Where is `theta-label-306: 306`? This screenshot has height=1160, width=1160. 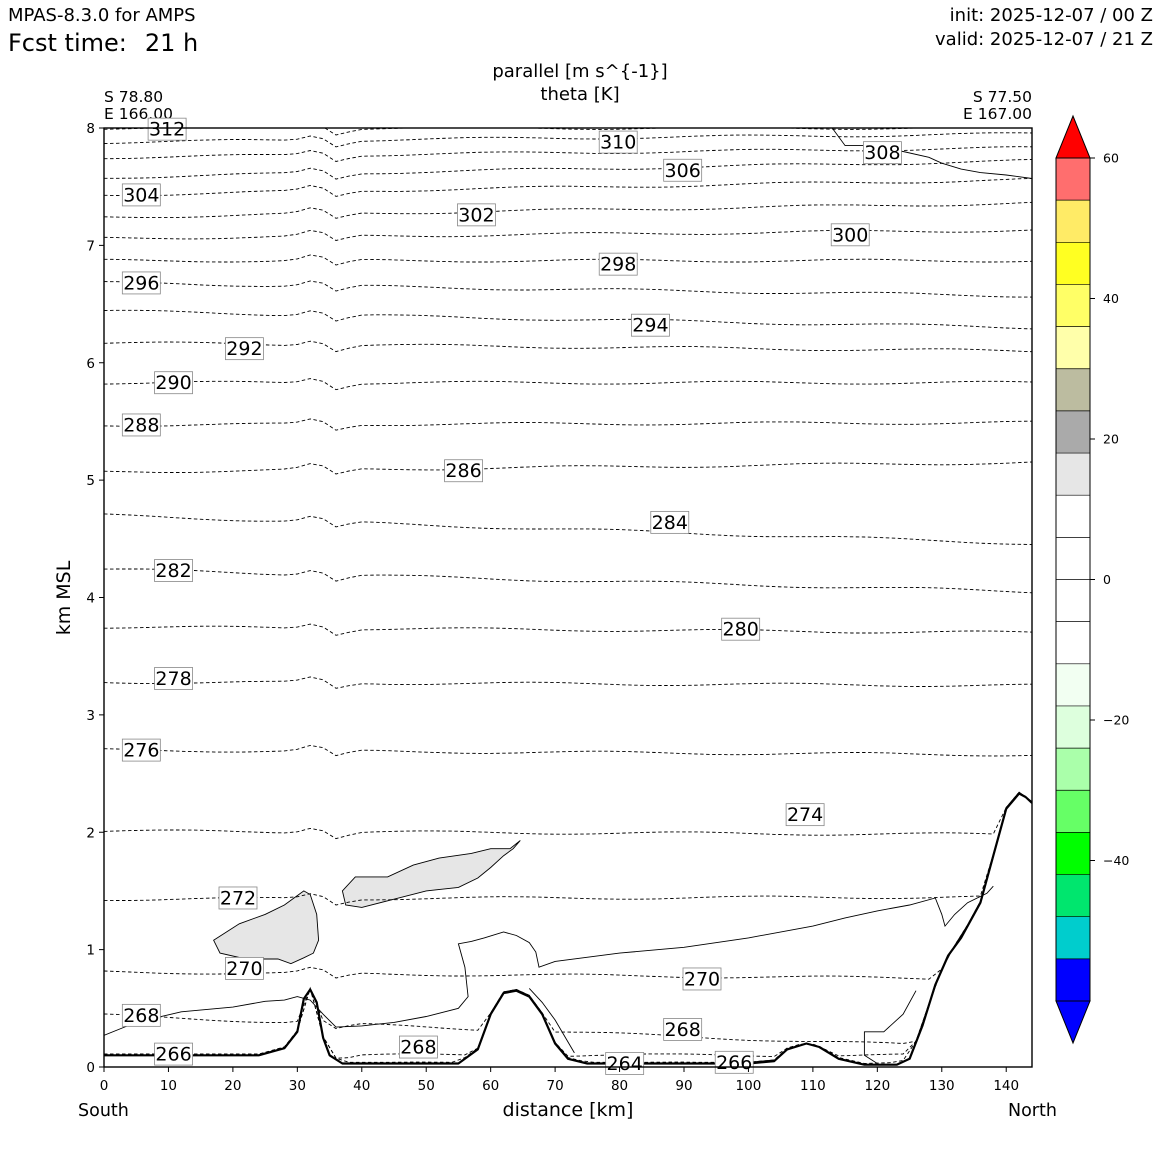
theta-label-306: 306 is located at coordinates (683, 170).